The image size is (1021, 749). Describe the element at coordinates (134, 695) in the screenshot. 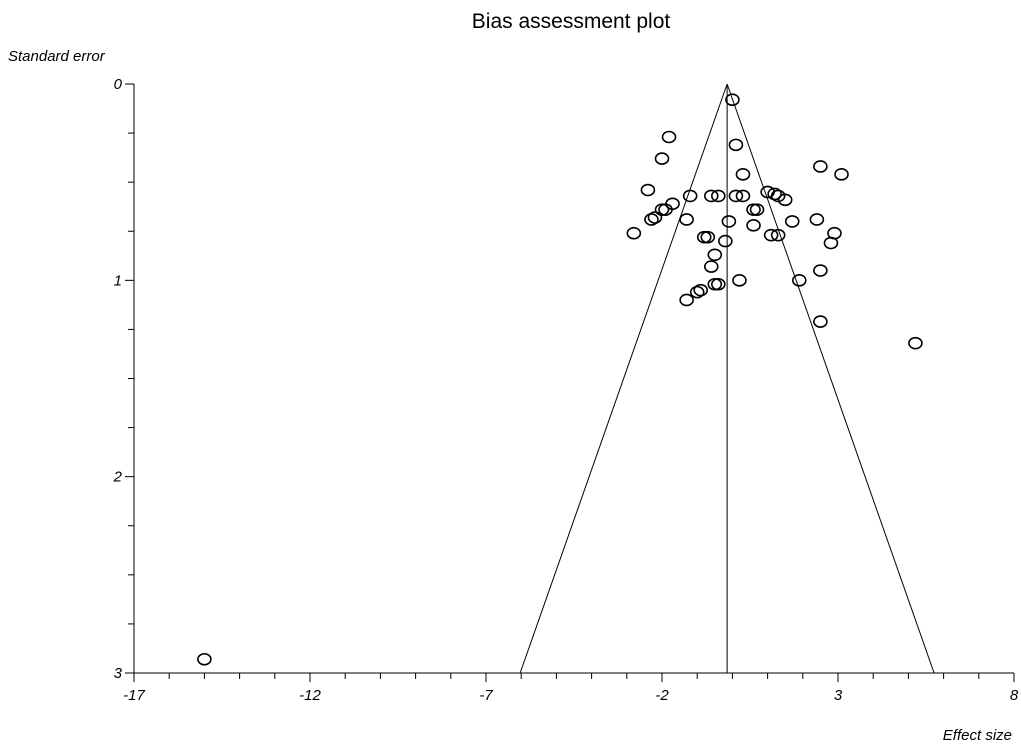

I see `x-tick-label: -17` at that location.